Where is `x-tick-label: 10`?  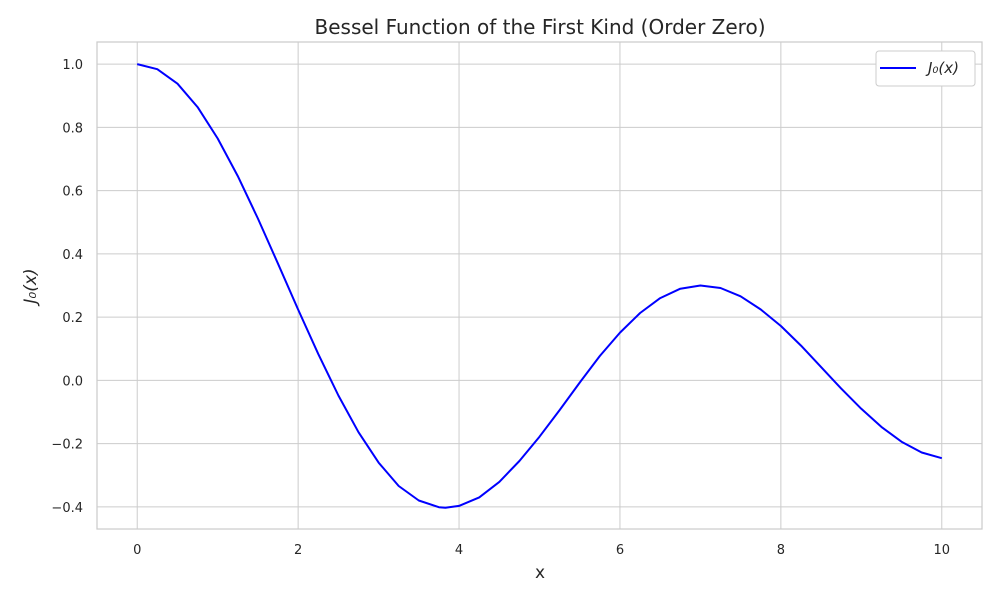
x-tick-label: 10 is located at coordinates (941, 550).